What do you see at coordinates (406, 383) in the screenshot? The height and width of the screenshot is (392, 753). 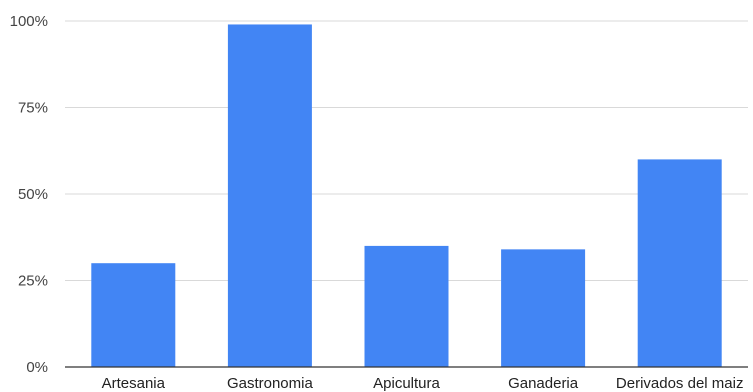 I see `x-tick-label: Apicultura` at bounding box center [406, 383].